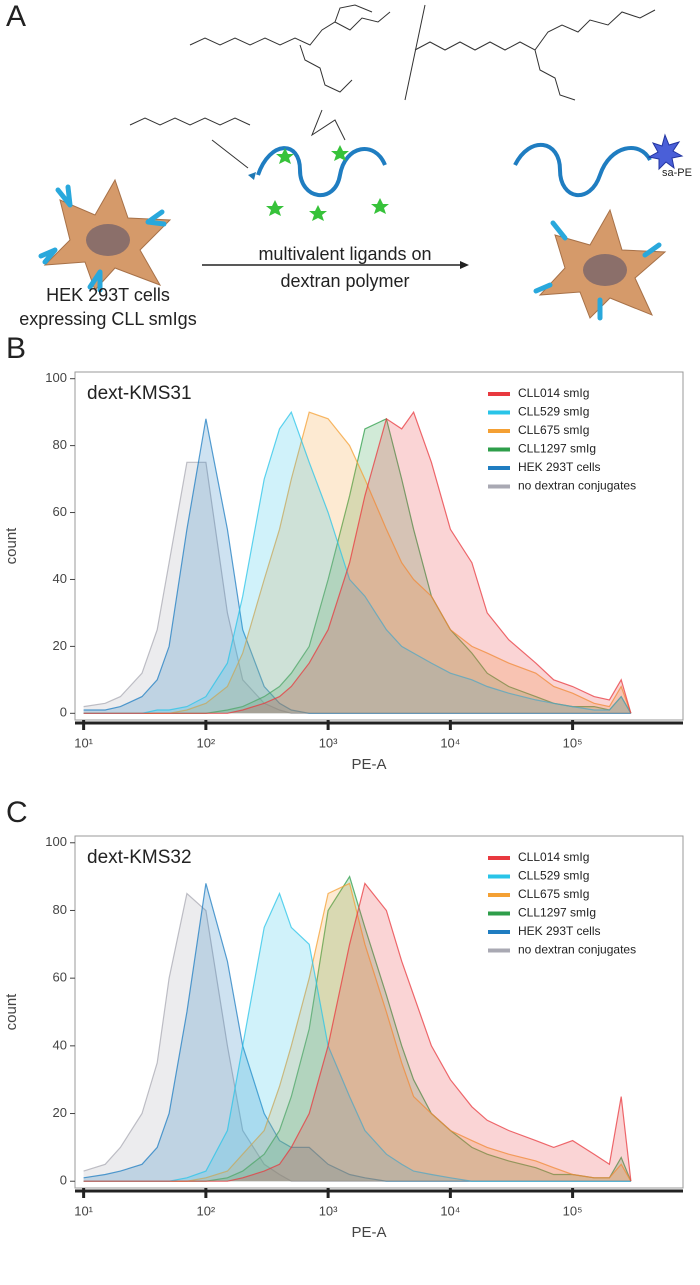  Describe the element at coordinates (344, 281) in the screenshot. I see `arrow-label: dextran polymer` at that location.